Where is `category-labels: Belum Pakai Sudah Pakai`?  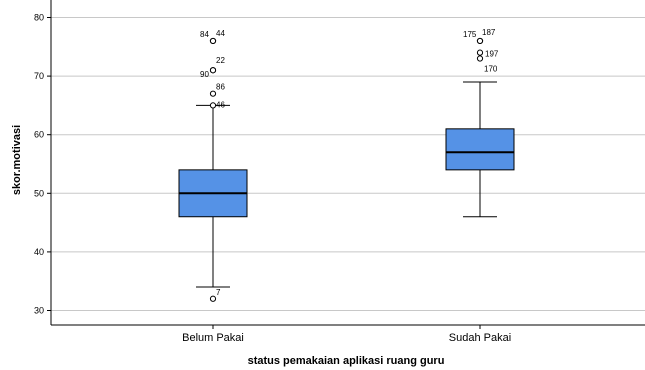 category-labels: Belum Pakai Sudah Pakai is located at coordinates (346, 334).